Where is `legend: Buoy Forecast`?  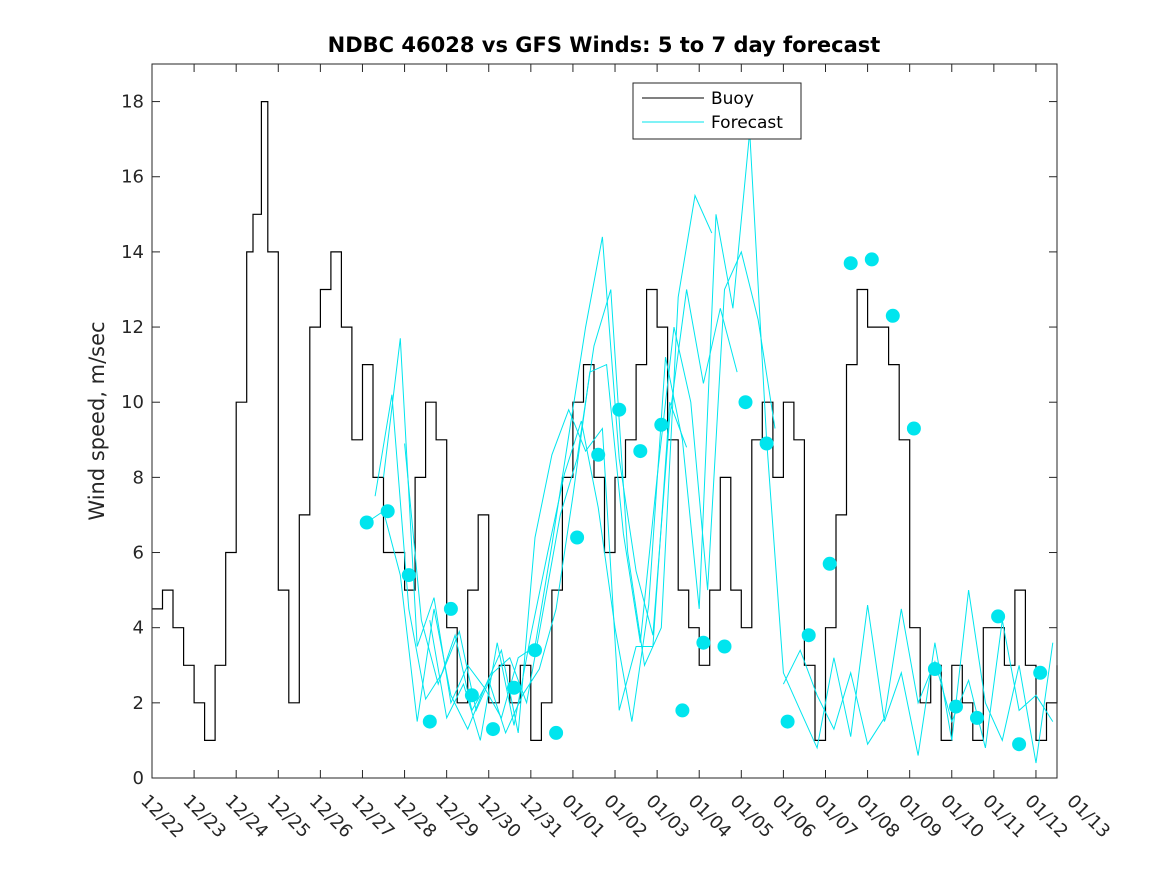 legend: Buoy Forecast is located at coordinates (717, 111).